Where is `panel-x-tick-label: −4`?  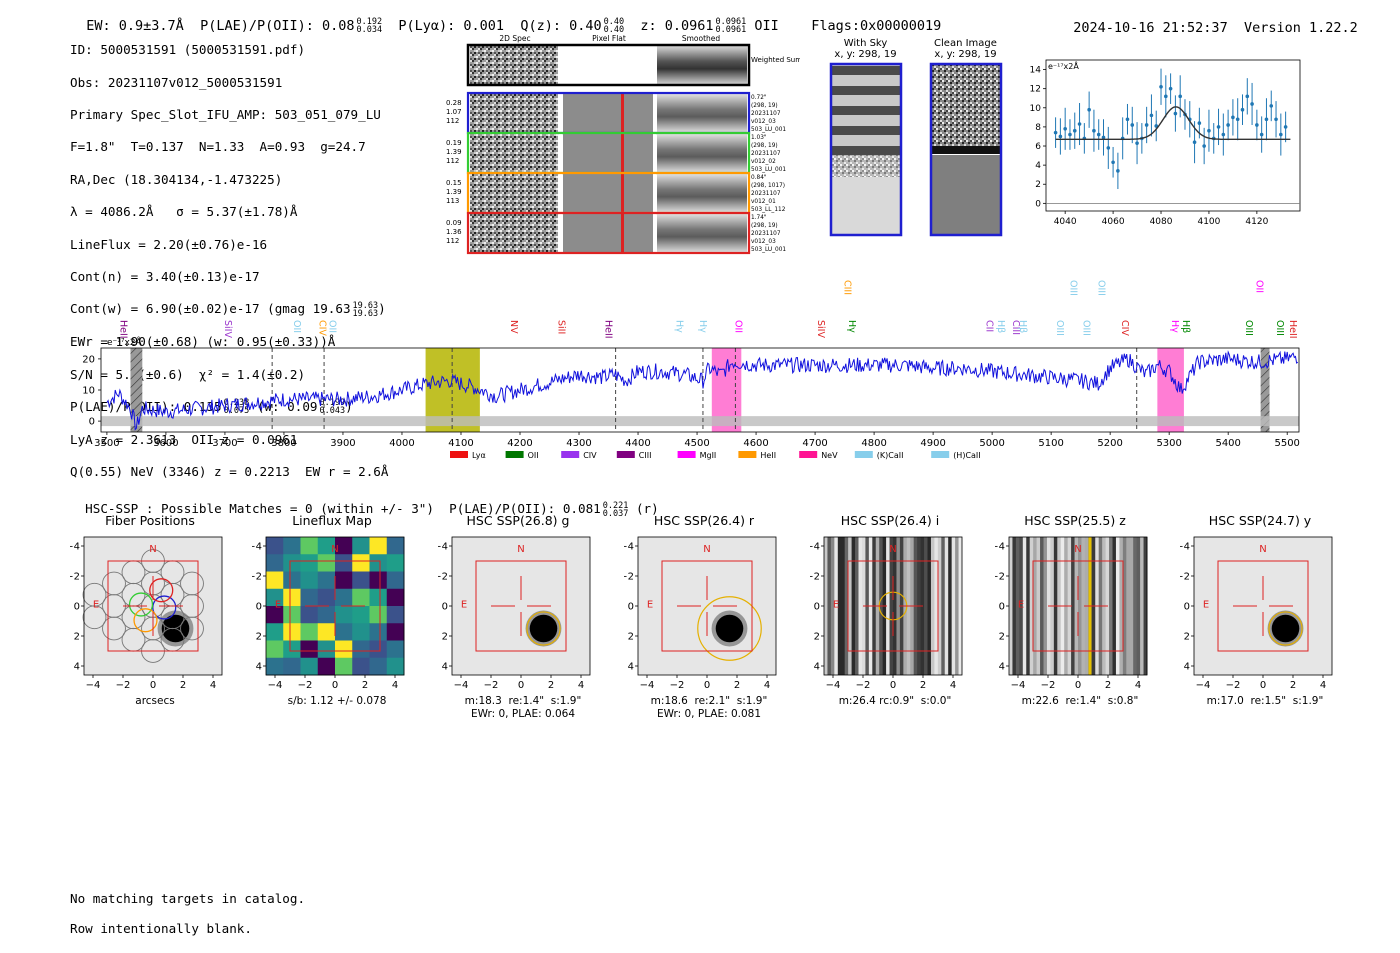
panel-x-tick-label: −4 is located at coordinates (1203, 685).